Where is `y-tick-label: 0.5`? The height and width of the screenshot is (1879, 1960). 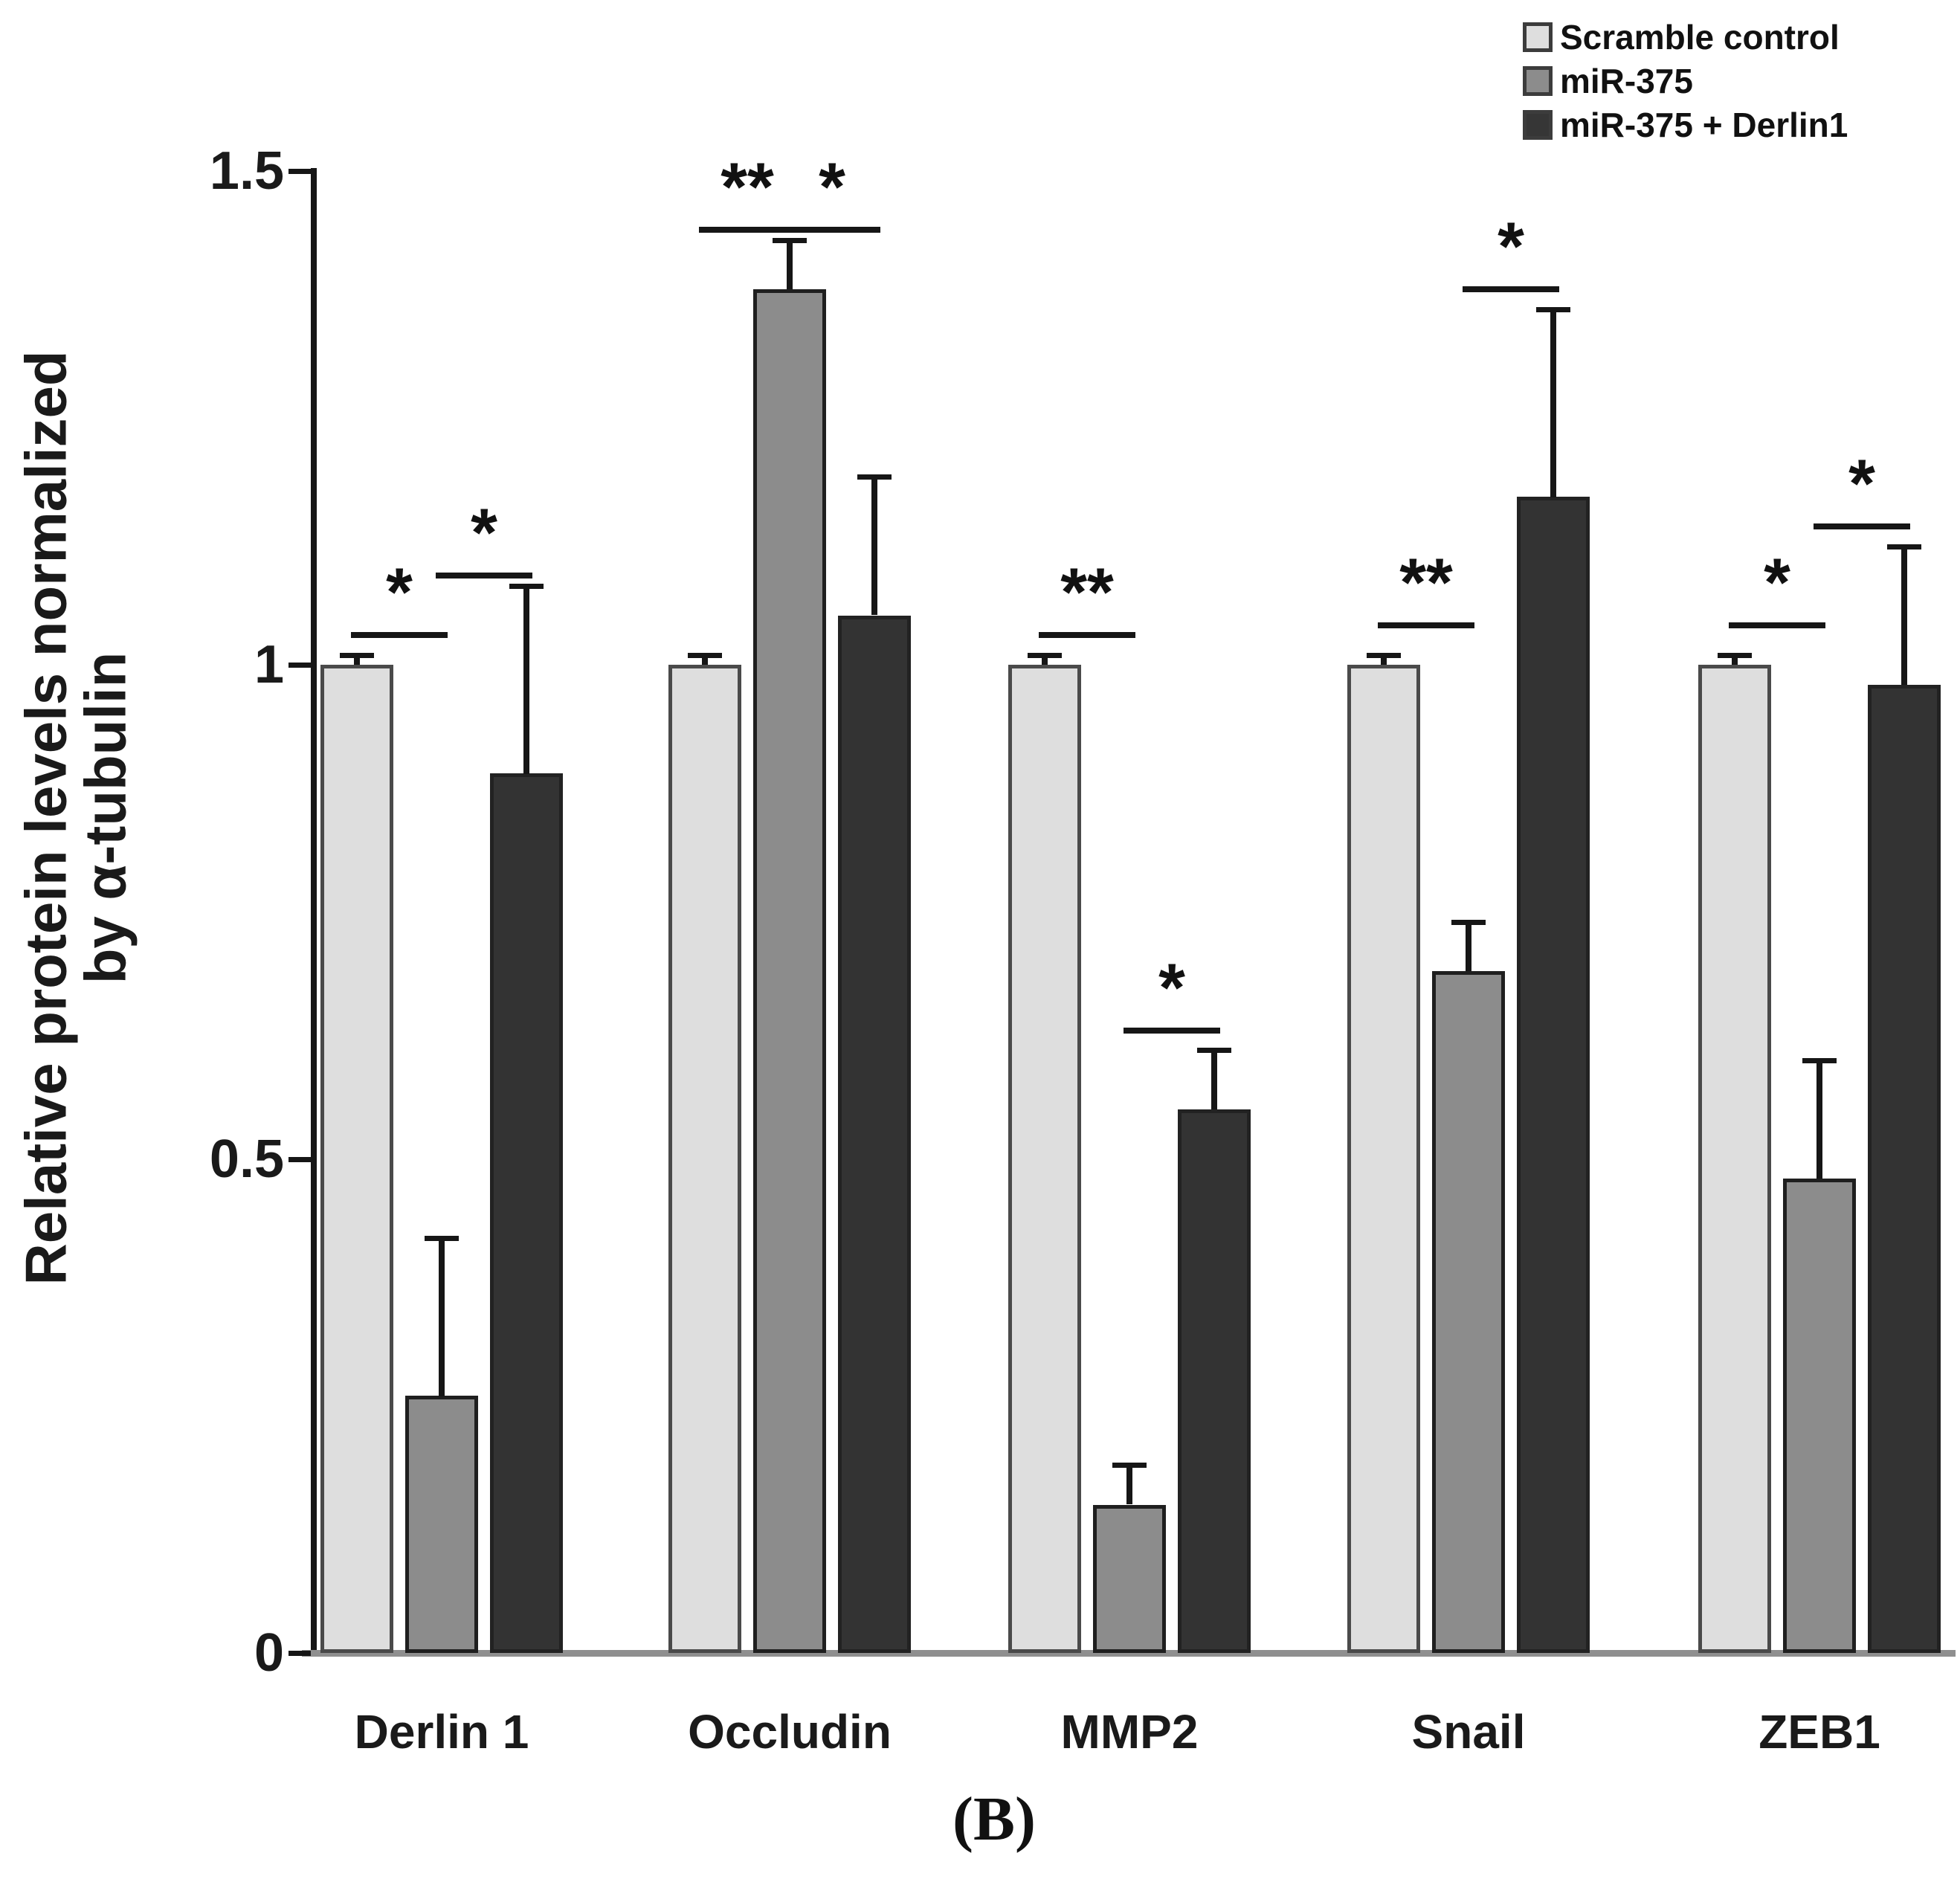
y-tick-label: 0.5 is located at coordinates (246, 1159).